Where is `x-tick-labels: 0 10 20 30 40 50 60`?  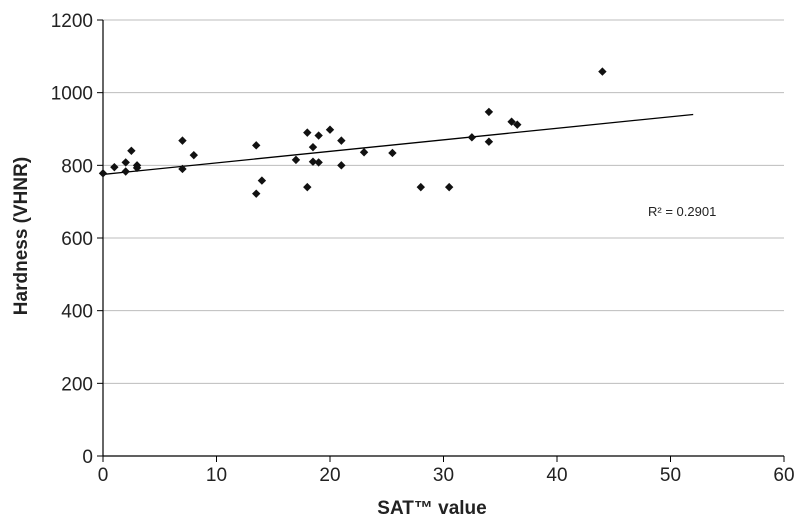
x-tick-labels: 0 10 20 30 40 50 60 is located at coordinates (446, 475).